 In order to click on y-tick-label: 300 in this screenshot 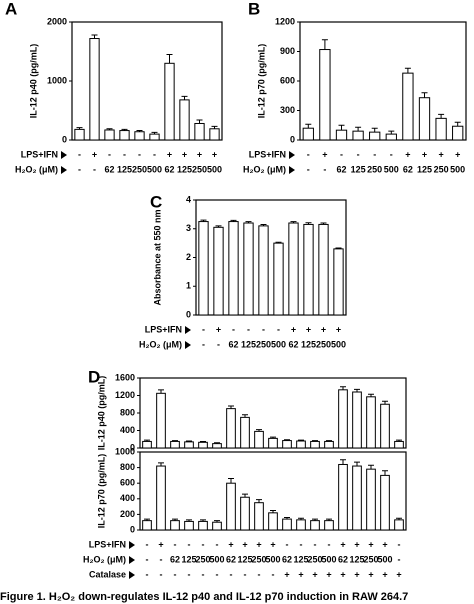, I will do `click(287, 110)`.